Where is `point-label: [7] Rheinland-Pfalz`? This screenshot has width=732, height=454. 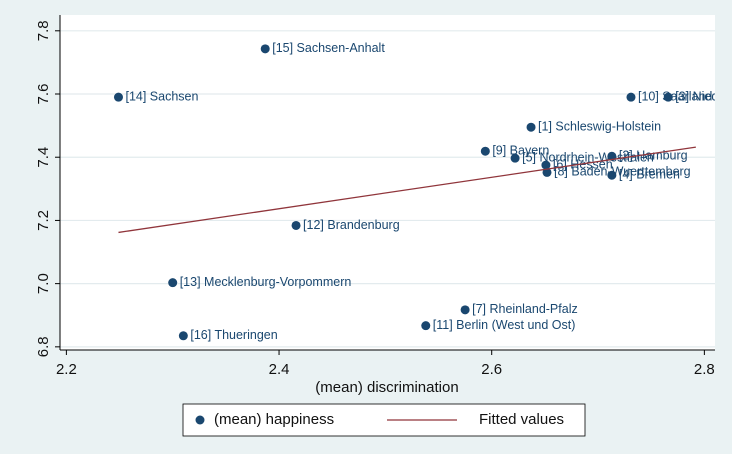 point-label: [7] Rheinland-Pfalz is located at coordinates (525, 309).